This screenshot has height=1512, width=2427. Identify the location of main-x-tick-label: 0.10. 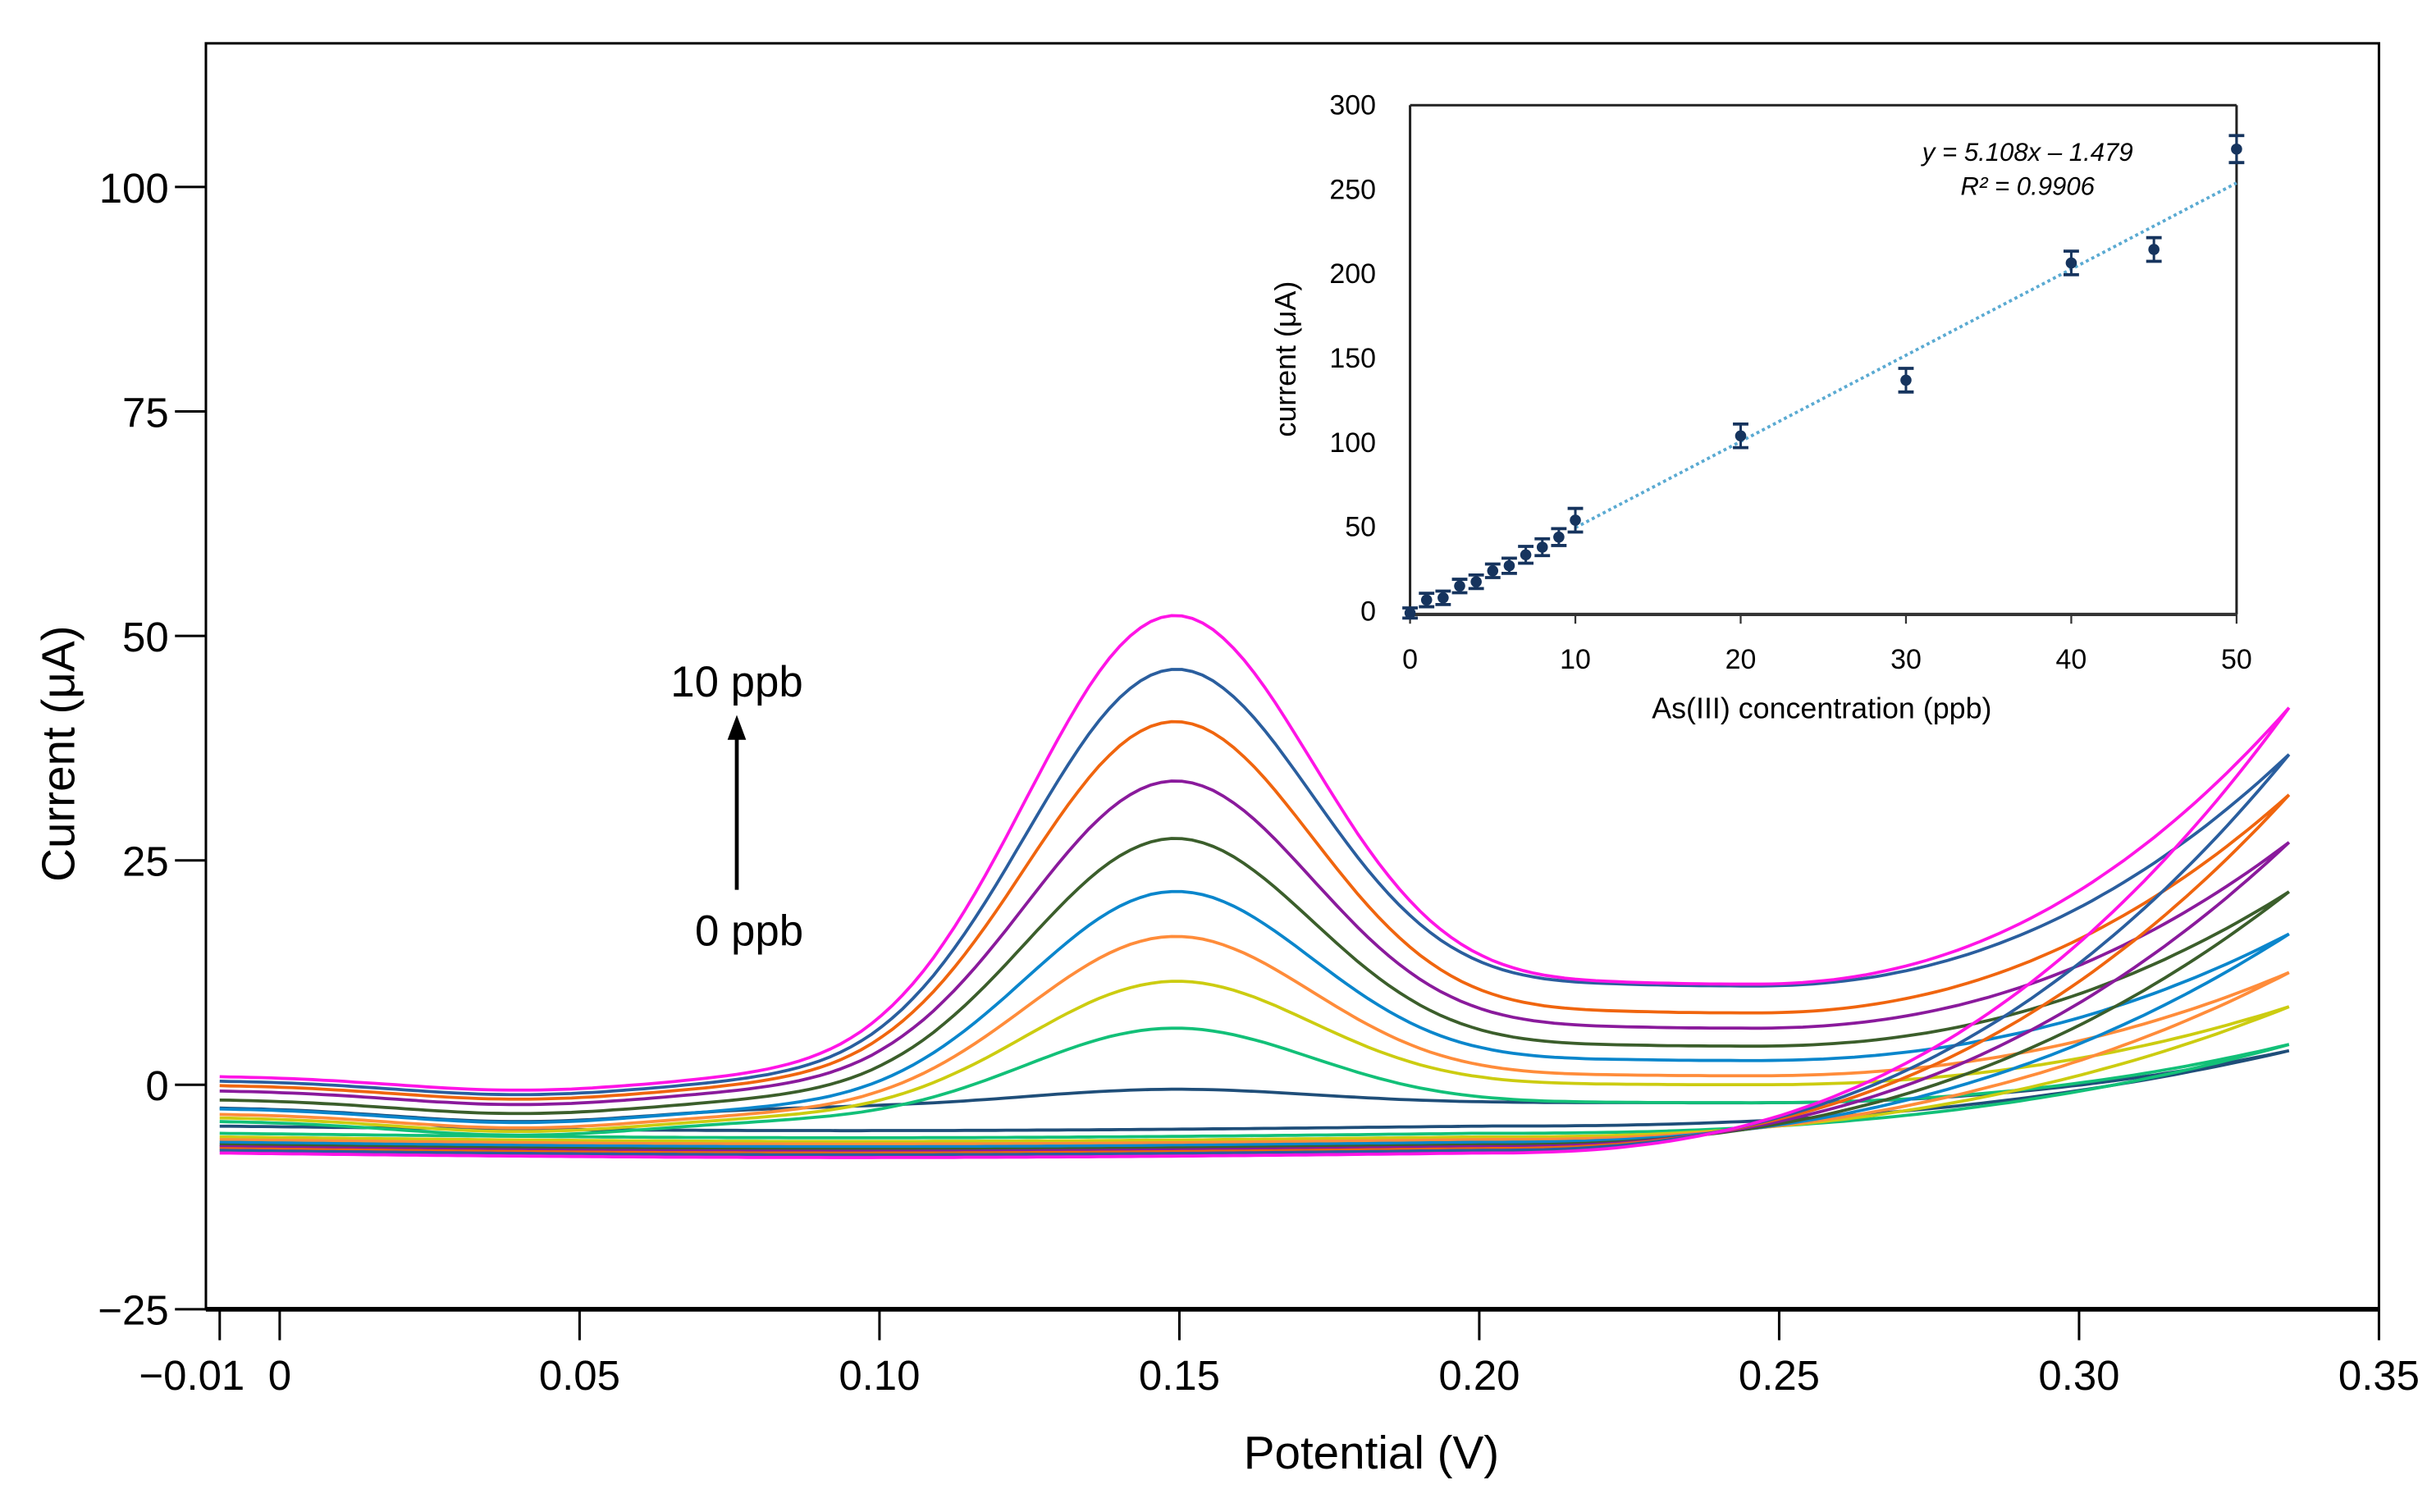
(879, 1375).